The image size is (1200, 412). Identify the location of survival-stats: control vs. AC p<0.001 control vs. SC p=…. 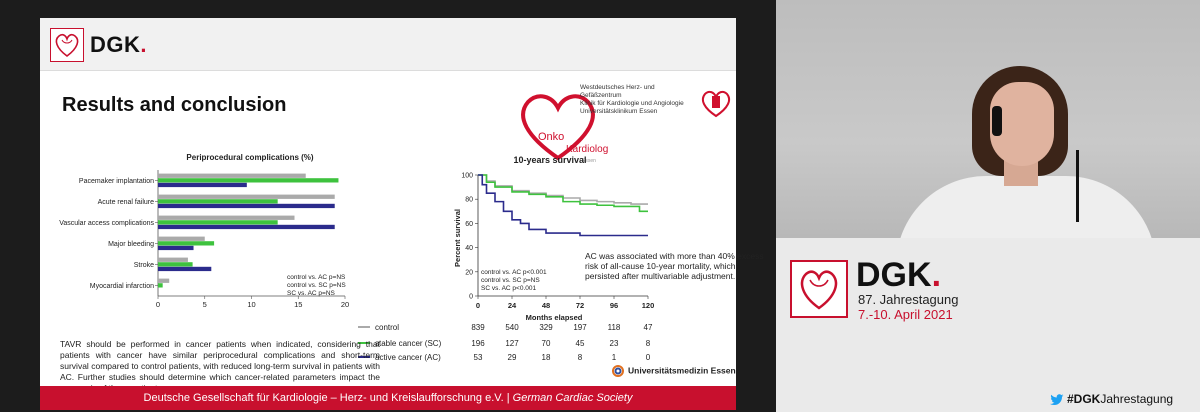
(514, 280).